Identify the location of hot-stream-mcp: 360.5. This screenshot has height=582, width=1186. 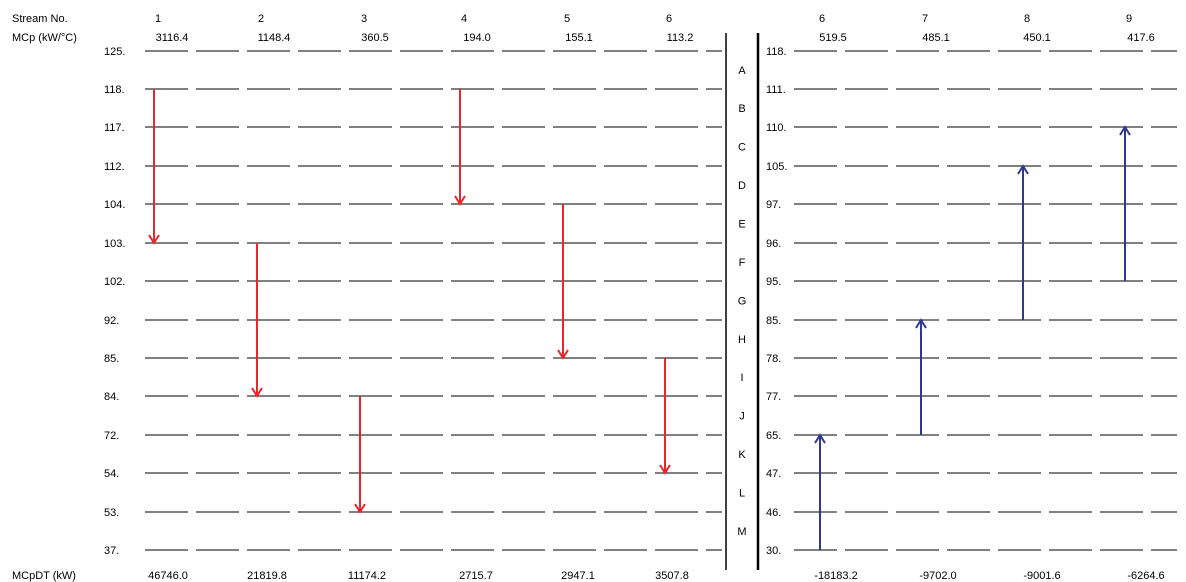
(375, 38).